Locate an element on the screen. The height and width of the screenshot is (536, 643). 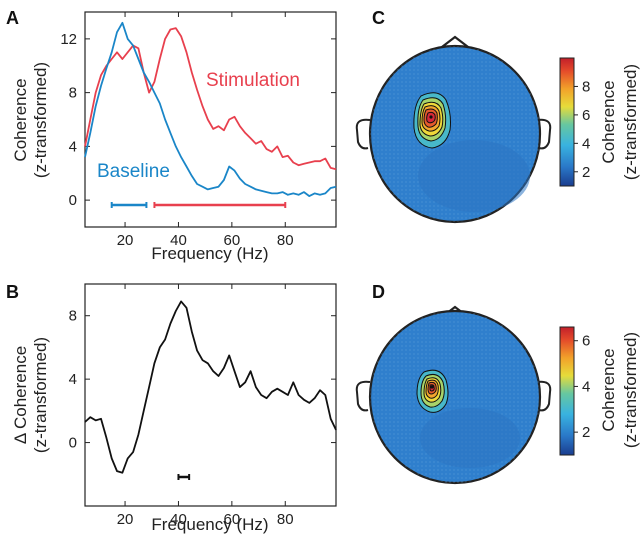
series-line-difference is located at coordinates (210, 387).